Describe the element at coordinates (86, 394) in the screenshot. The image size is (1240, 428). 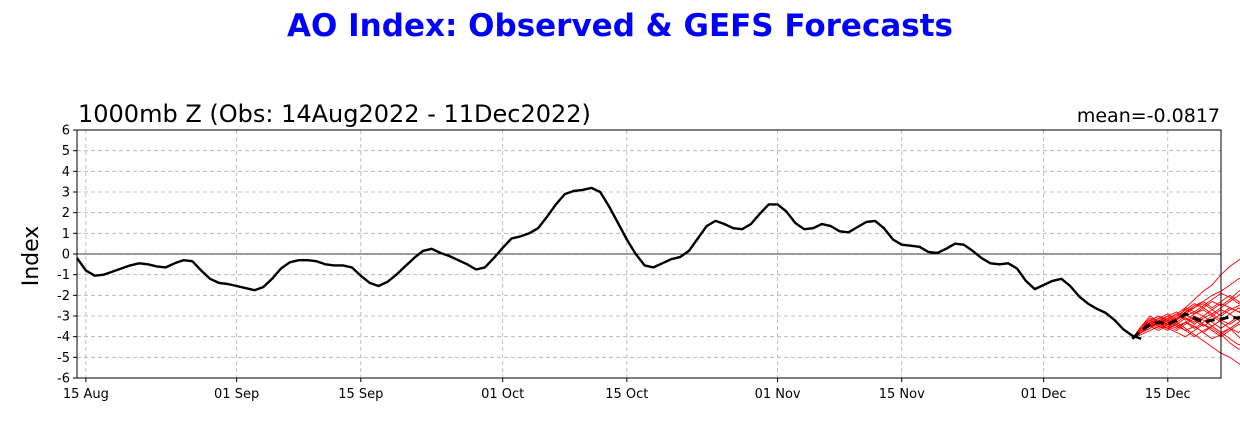
I see `x-tick-label: 15 Aug` at that location.